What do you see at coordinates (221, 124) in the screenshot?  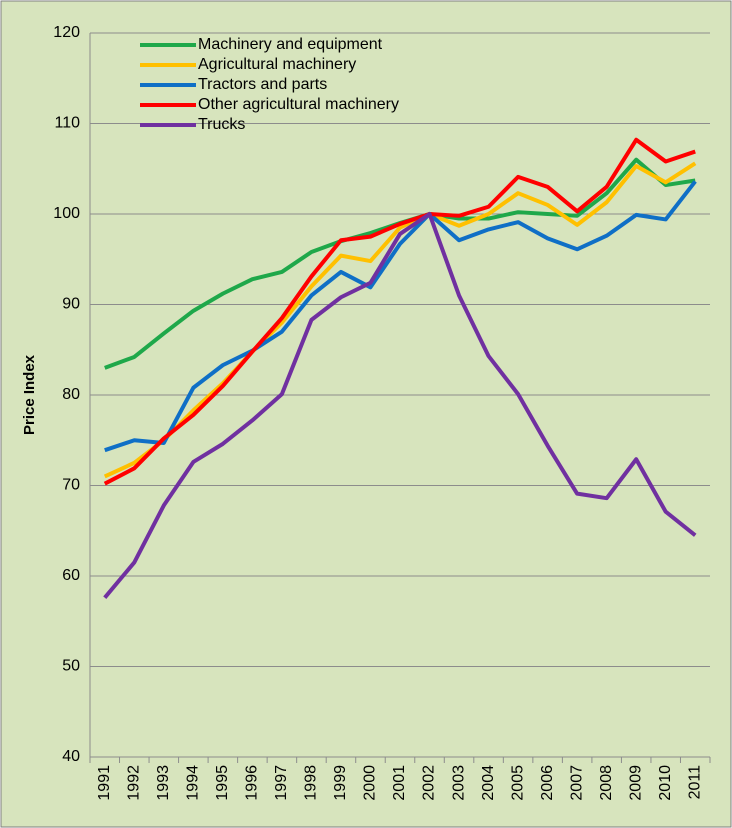 I see `legend-label: Trucks` at bounding box center [221, 124].